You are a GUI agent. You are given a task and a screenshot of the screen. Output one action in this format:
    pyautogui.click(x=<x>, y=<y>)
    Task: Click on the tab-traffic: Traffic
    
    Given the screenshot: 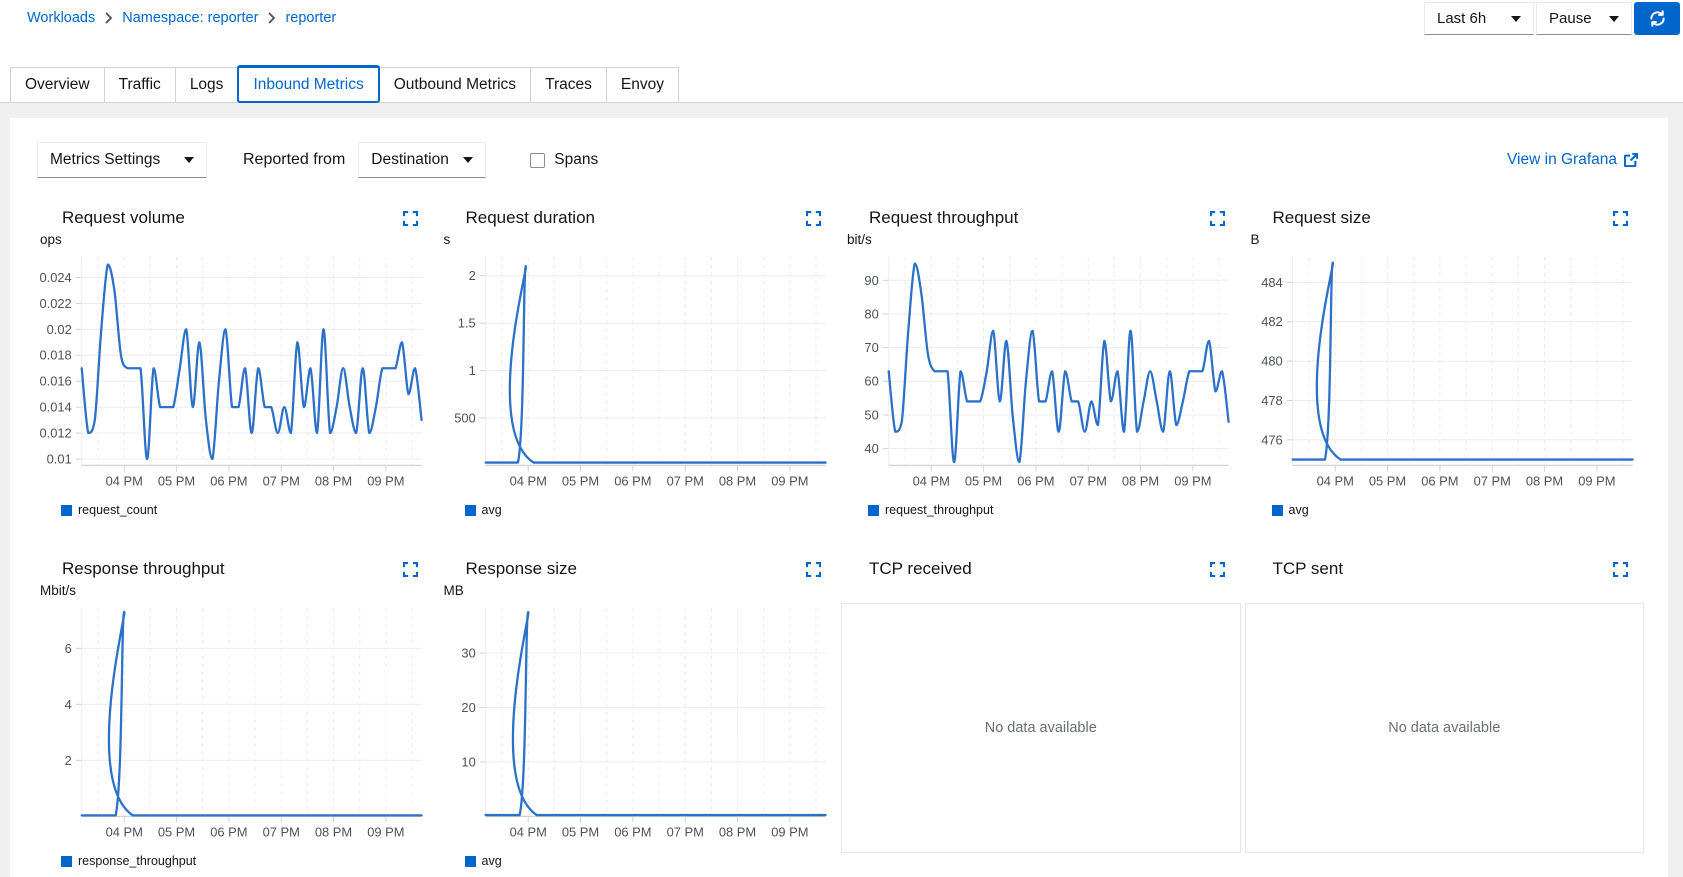 What is the action you would take?
    pyautogui.click(x=139, y=85)
    